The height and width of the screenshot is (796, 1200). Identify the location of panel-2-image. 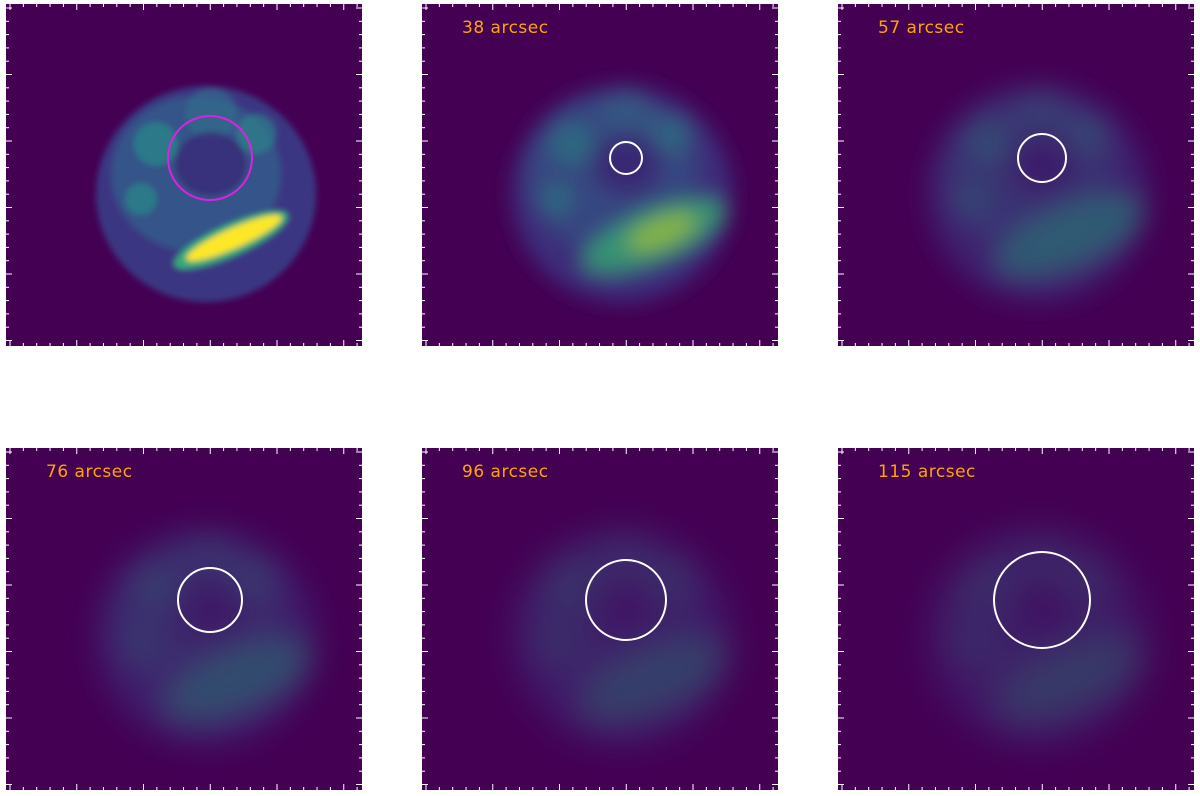
(600, 175).